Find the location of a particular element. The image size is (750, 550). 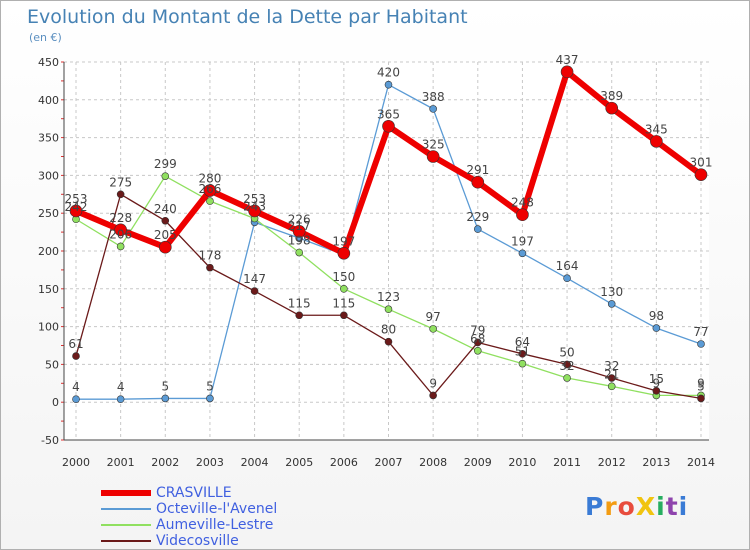

data-label: 253 is located at coordinates (76, 199).